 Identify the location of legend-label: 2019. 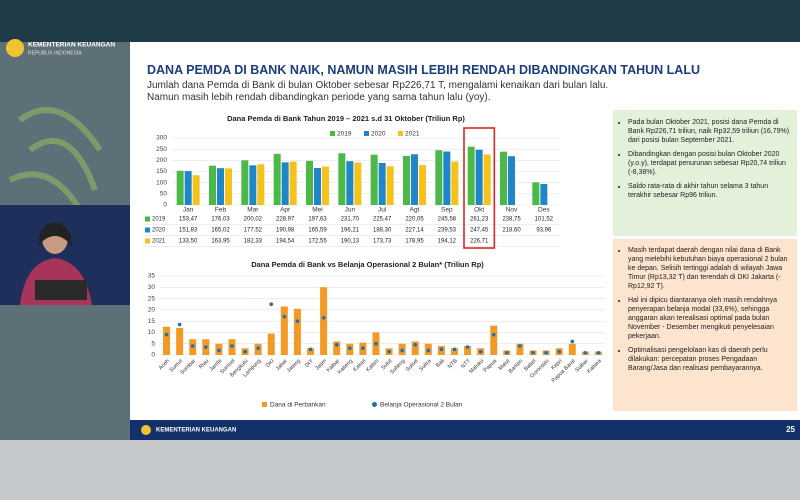
(344, 134).